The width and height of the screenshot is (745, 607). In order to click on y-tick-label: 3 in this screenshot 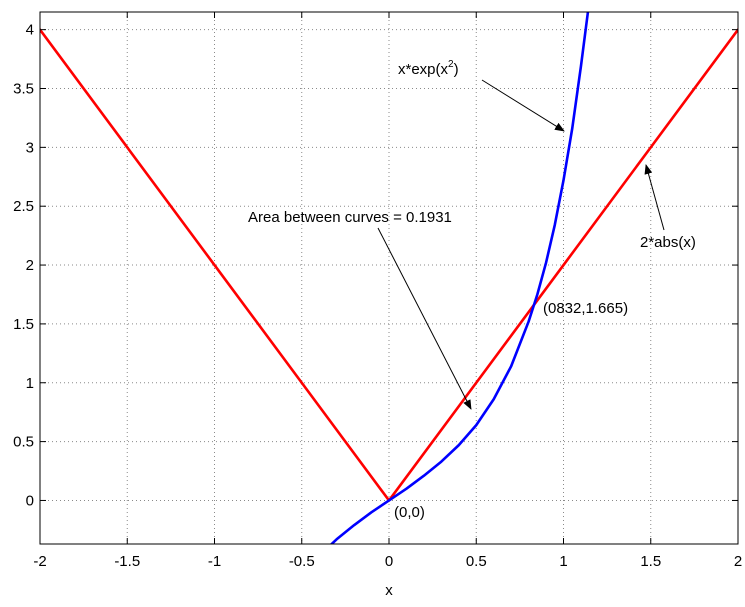, I will do `click(30, 147)`.